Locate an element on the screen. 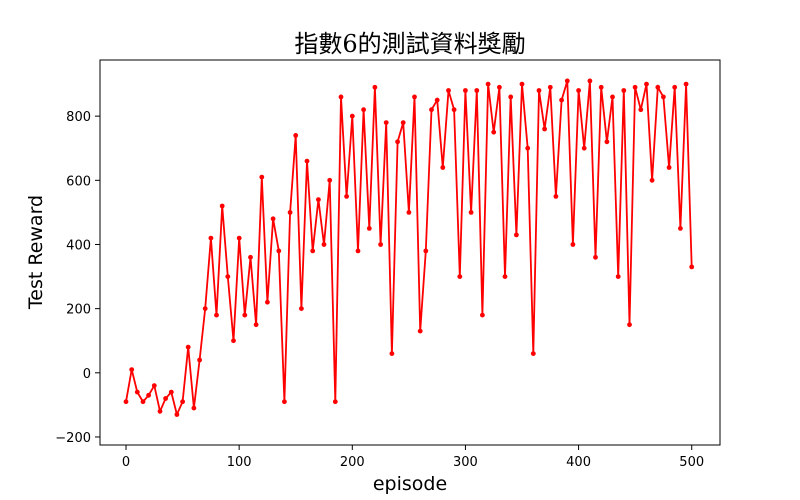 The image size is (800, 500). y-tick-label: 0 is located at coordinates (87, 374).